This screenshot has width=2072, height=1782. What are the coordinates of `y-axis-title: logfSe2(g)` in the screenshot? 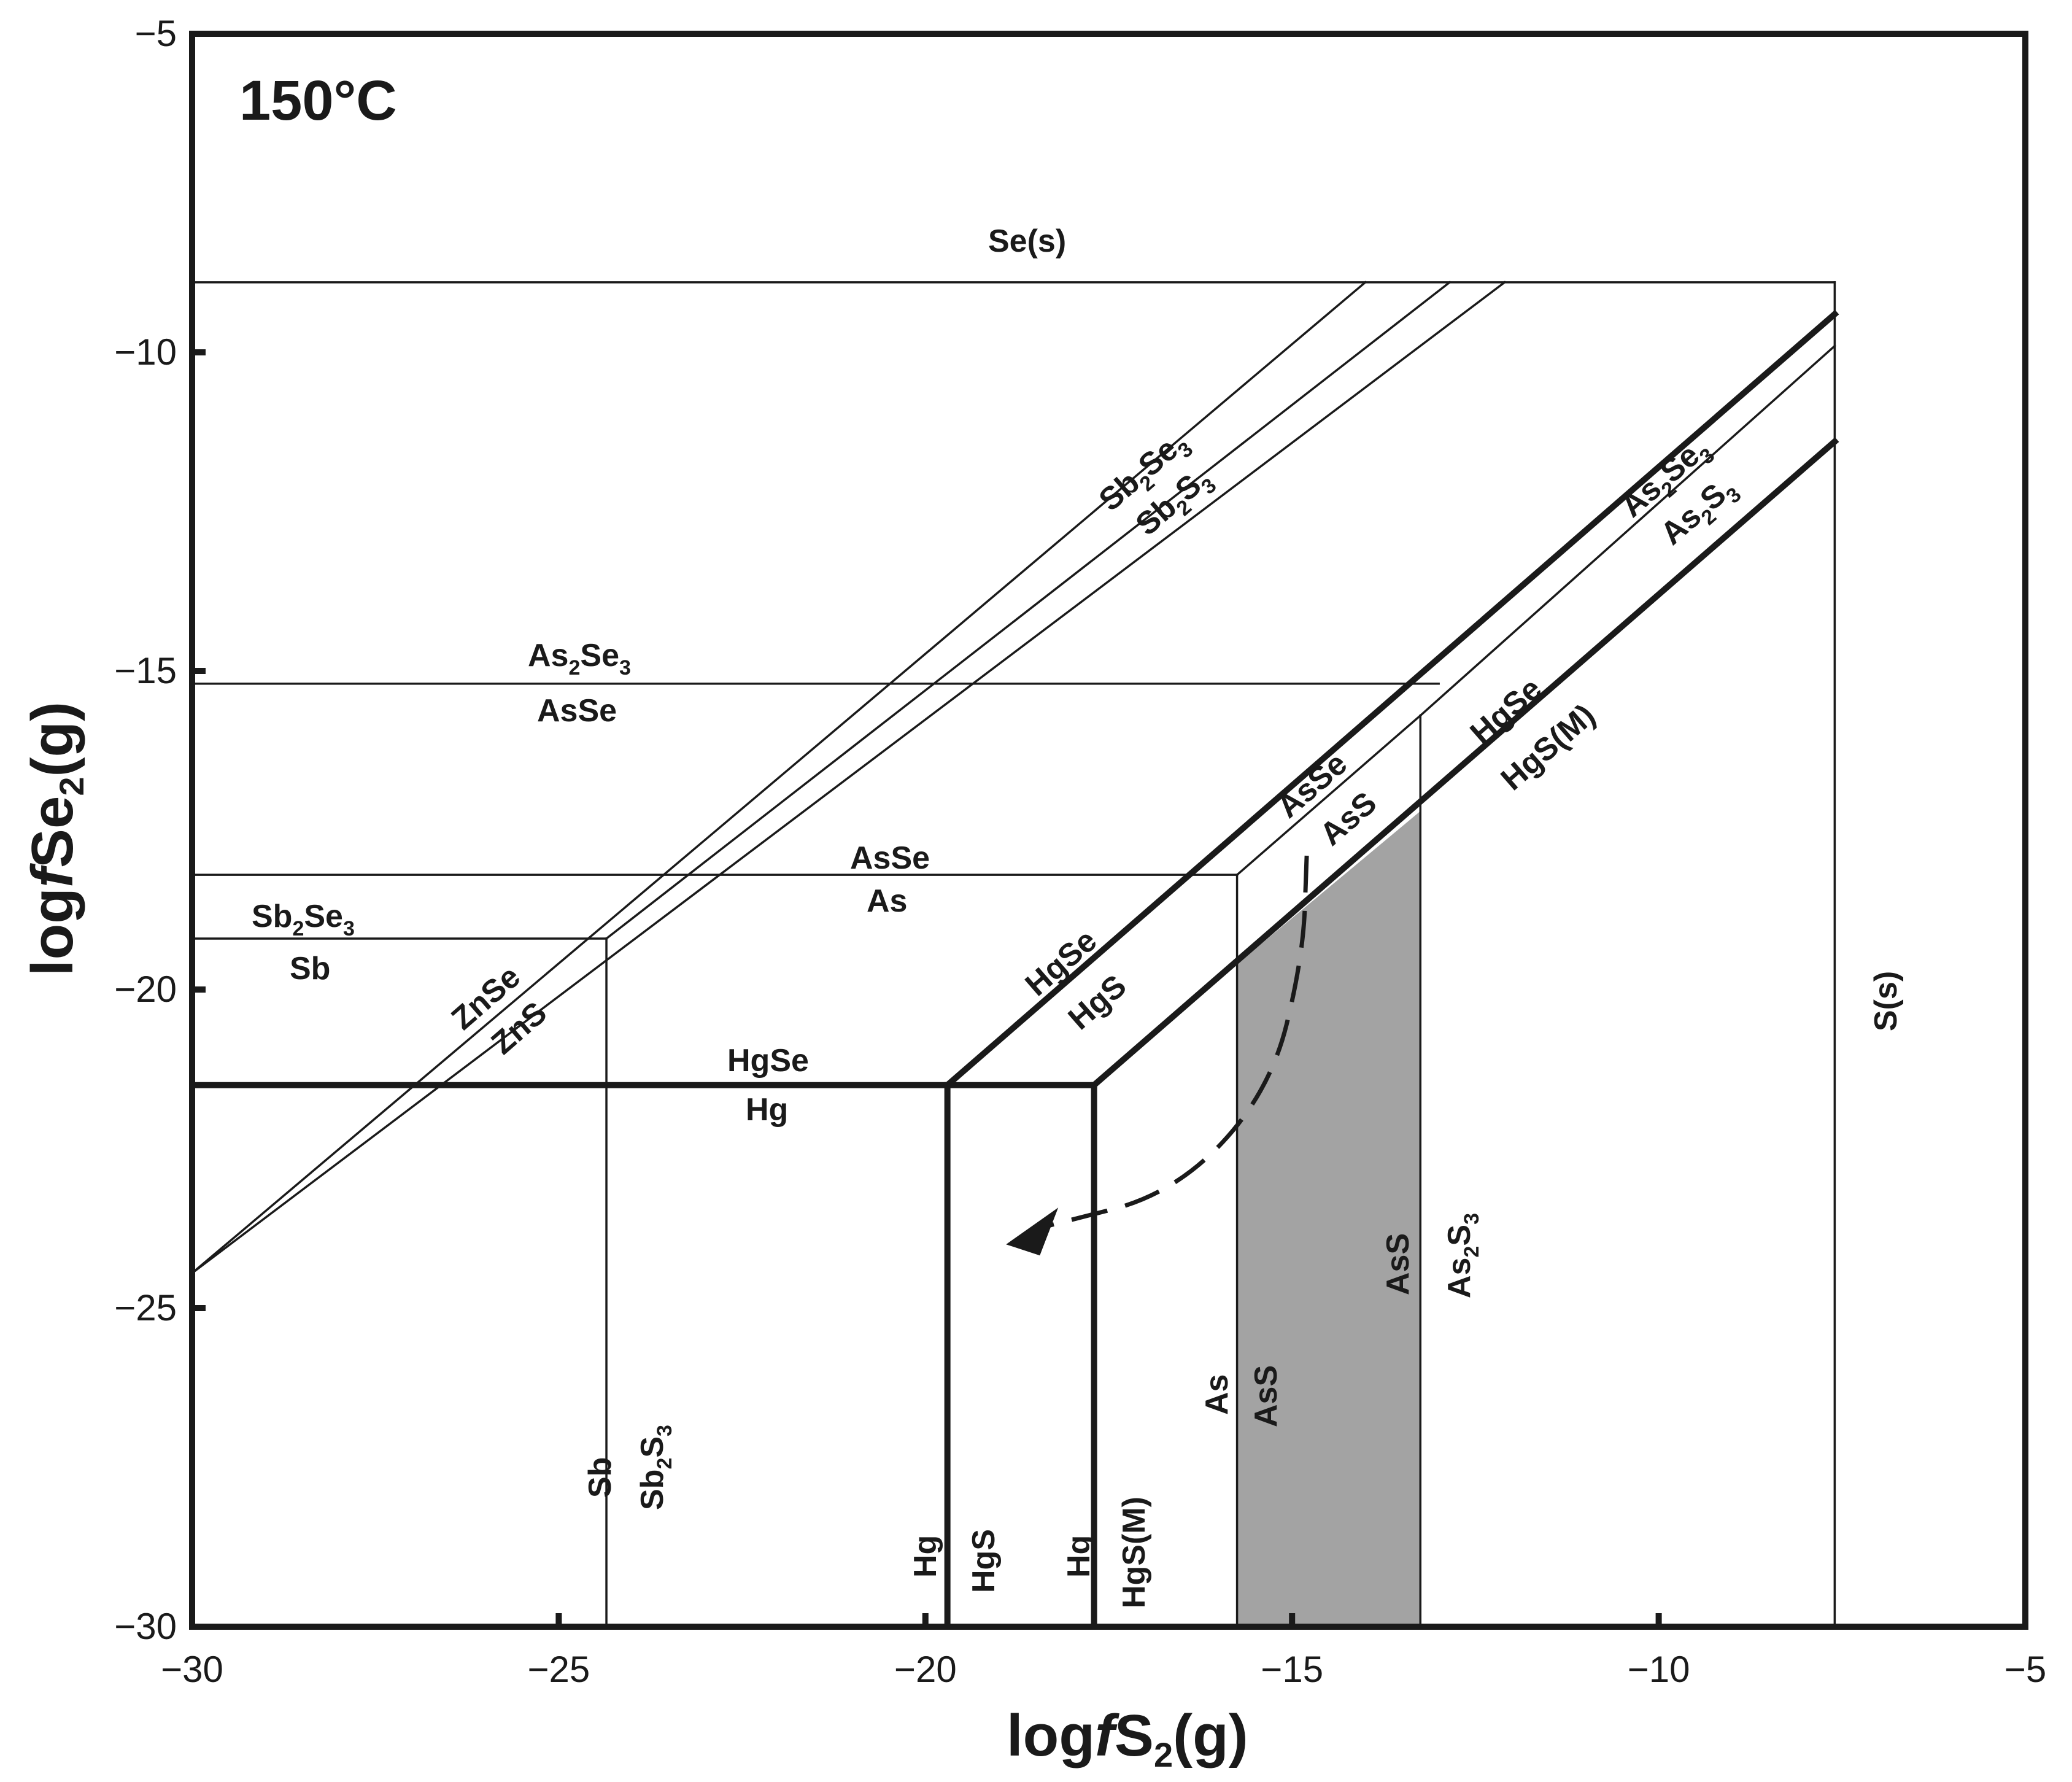 It's located at (55, 839).